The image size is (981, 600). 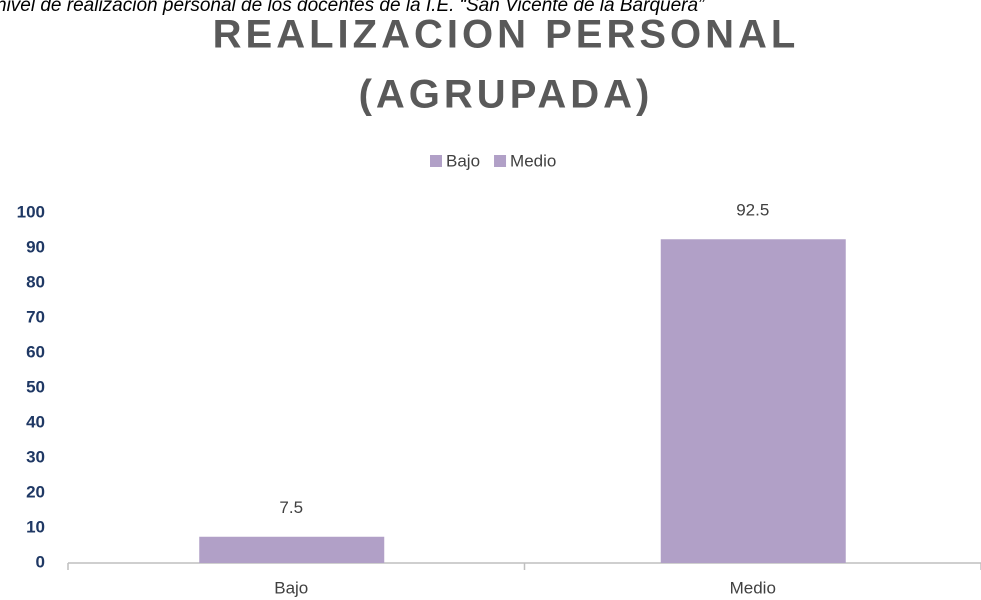 I want to click on y-tick-label: 70, so click(x=35, y=316).